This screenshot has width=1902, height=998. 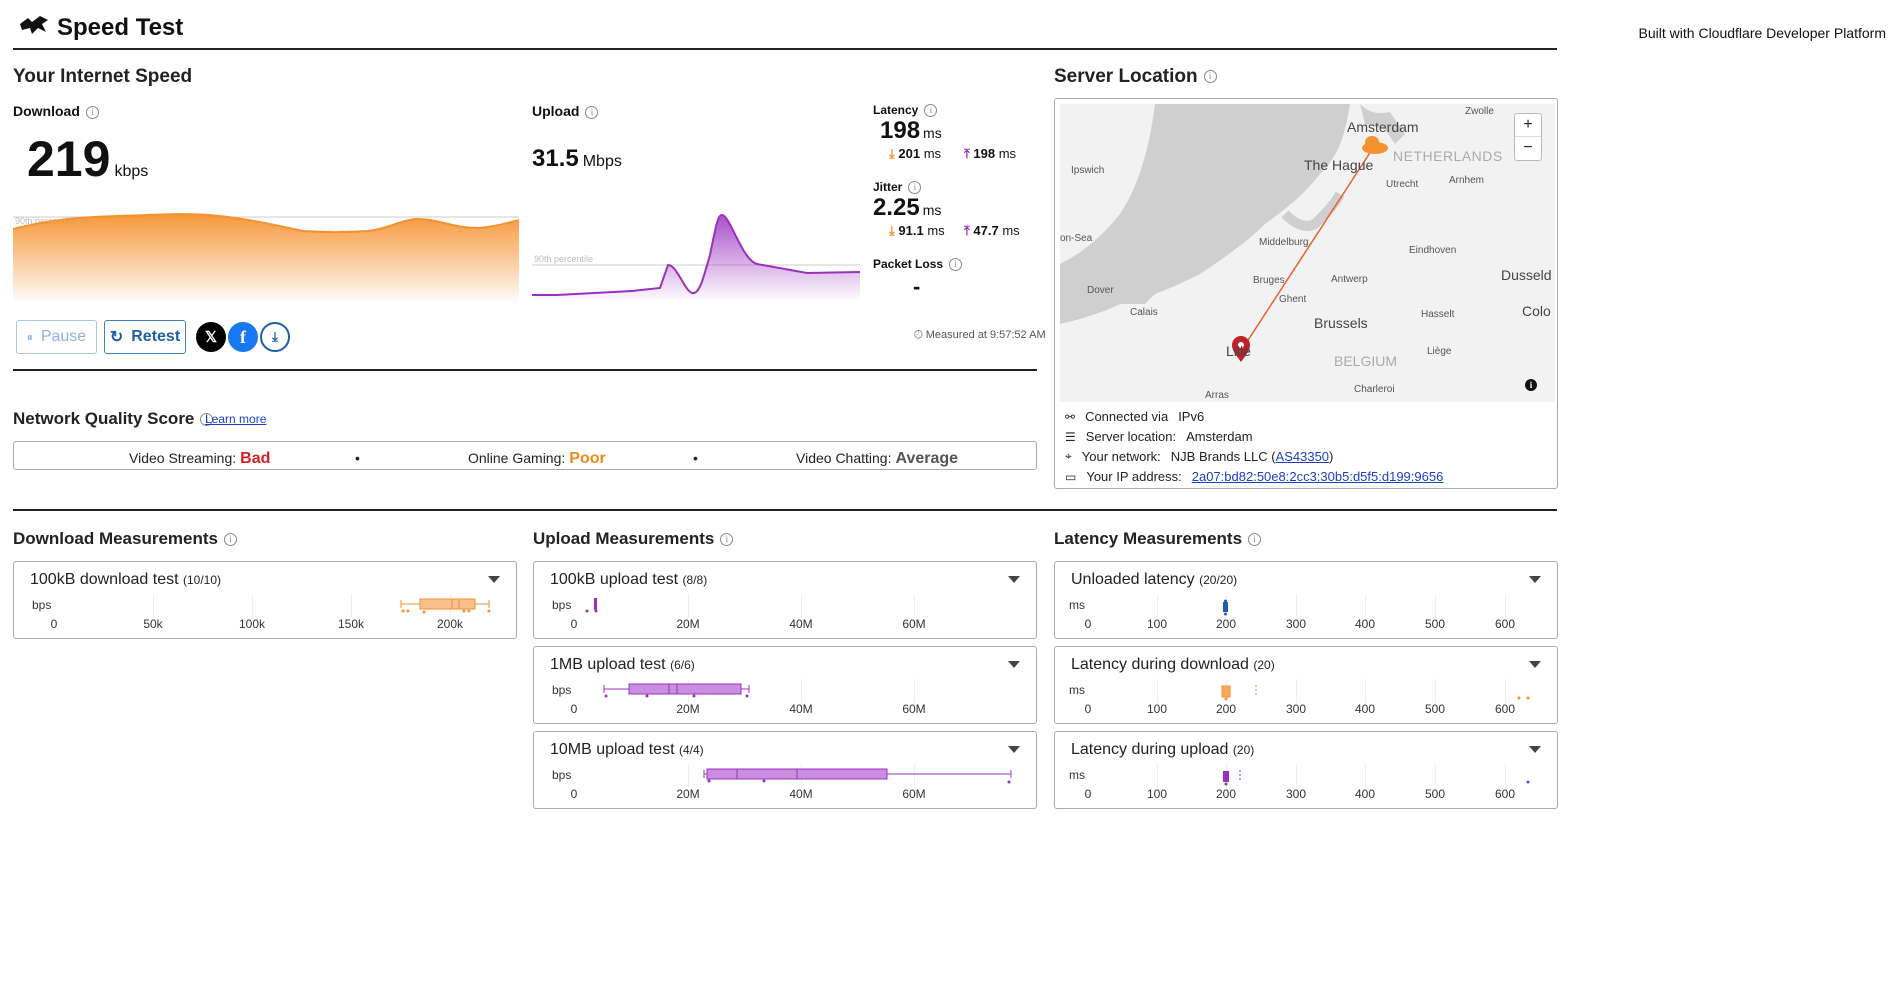 I want to click on server-location-title: Server Location i, so click(x=1135, y=77).